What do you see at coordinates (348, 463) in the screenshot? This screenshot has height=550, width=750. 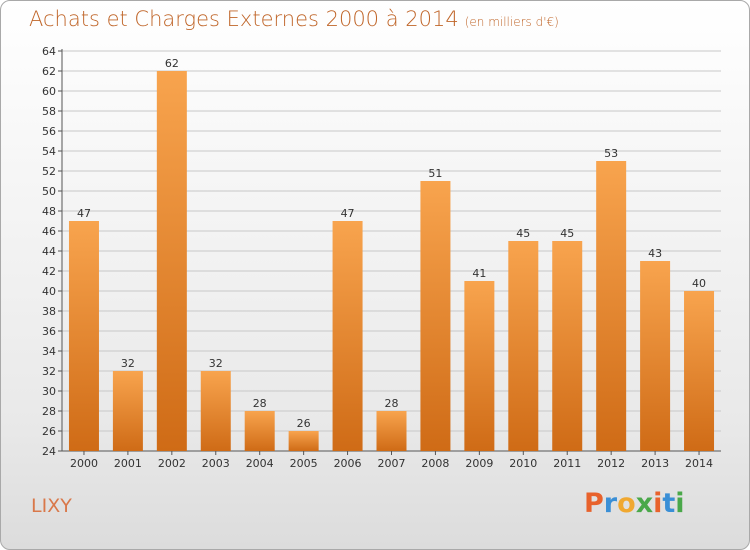 I see `x-tick-label: 2006` at bounding box center [348, 463].